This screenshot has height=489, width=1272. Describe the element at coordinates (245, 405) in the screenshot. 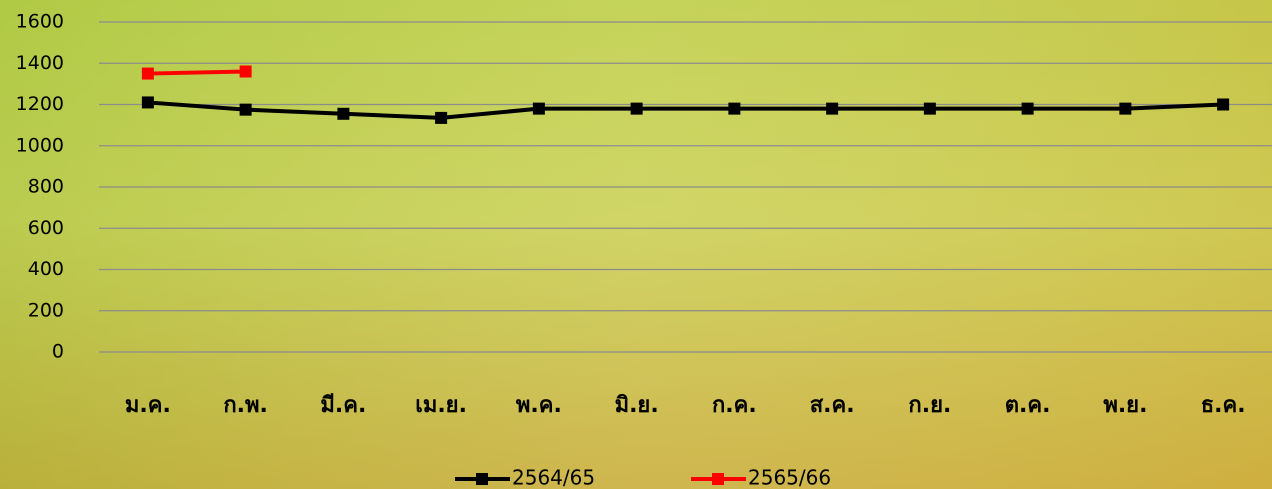

I see `x-tick-label: ก.พ.` at that location.